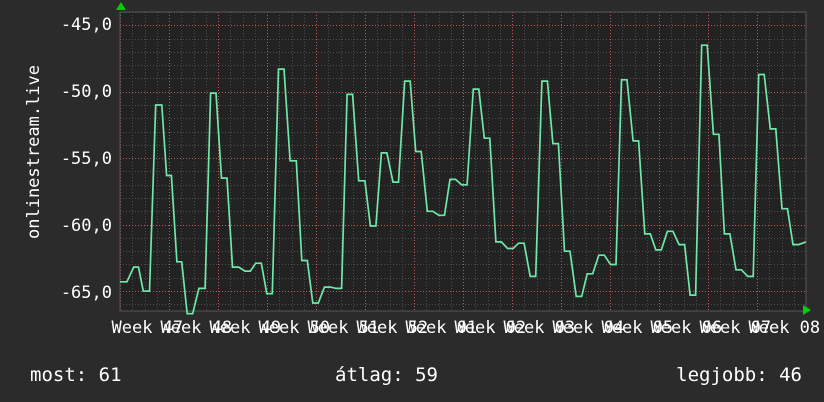  I want to click on up-arrow-icon, so click(121, 6).